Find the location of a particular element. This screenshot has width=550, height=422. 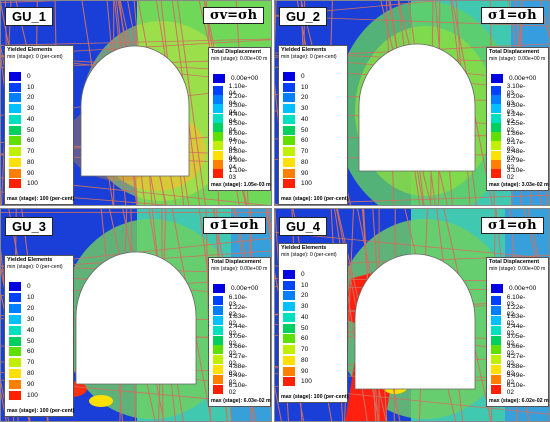

legend-entry: 9.90e-04 is located at coordinates (231, 164).